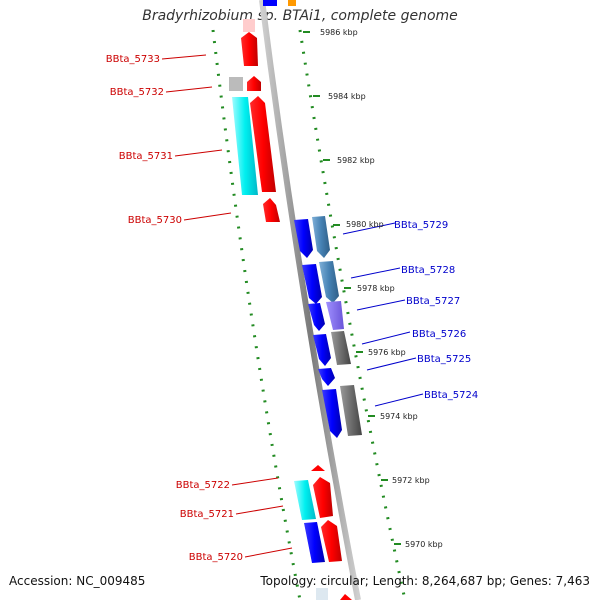  I want to click on gene-label-bbta-5728: BBta_5728, so click(428, 270).